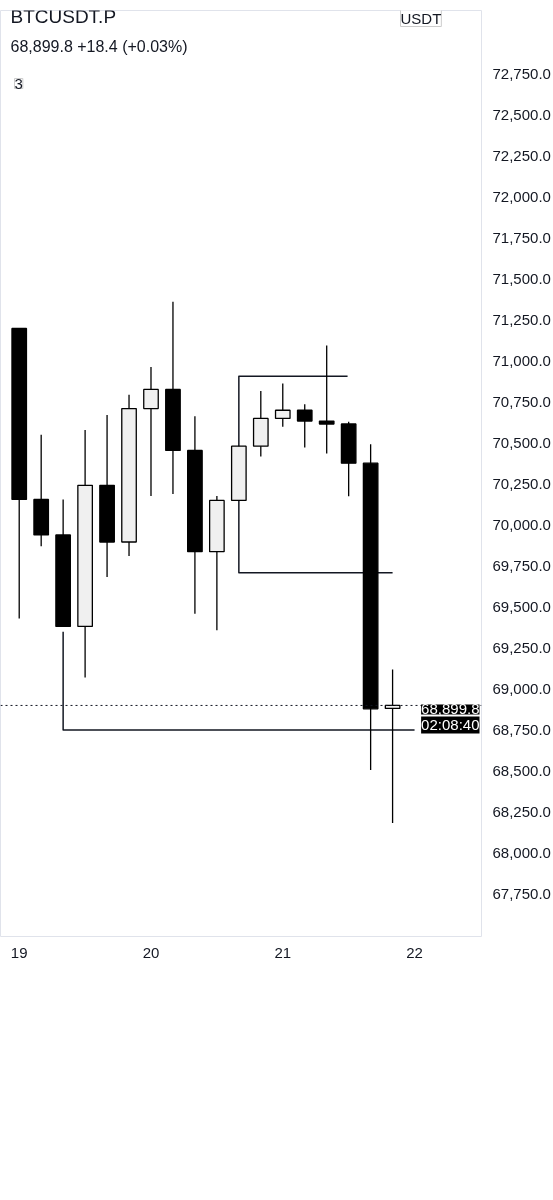  What do you see at coordinates (521, 238) in the screenshot?
I see `y-tick-label: 71,750.0` at bounding box center [521, 238].